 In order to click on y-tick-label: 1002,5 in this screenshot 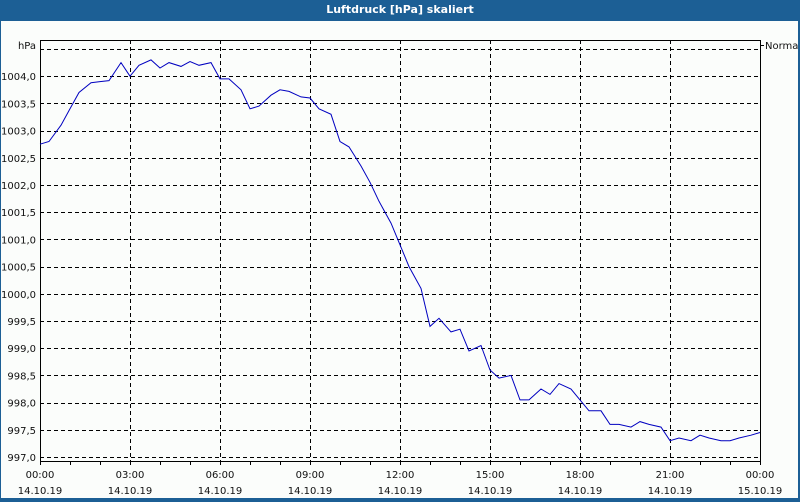, I will do `click(18, 159)`.